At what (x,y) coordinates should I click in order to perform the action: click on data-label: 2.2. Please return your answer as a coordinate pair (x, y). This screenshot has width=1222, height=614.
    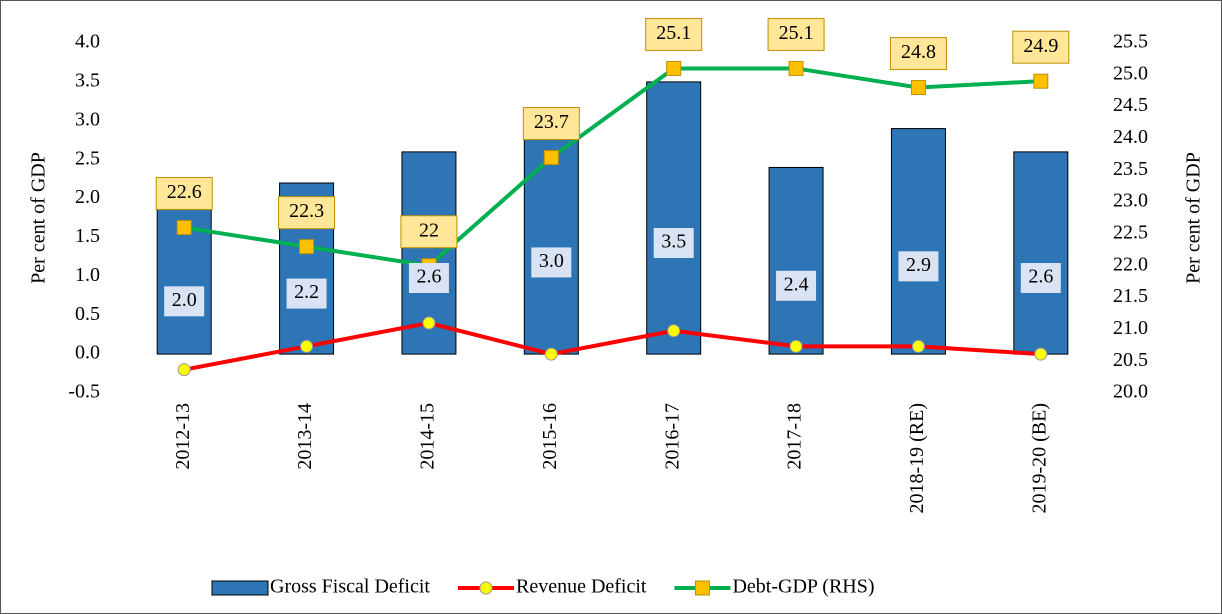
    Looking at the image, I should click on (306, 292).